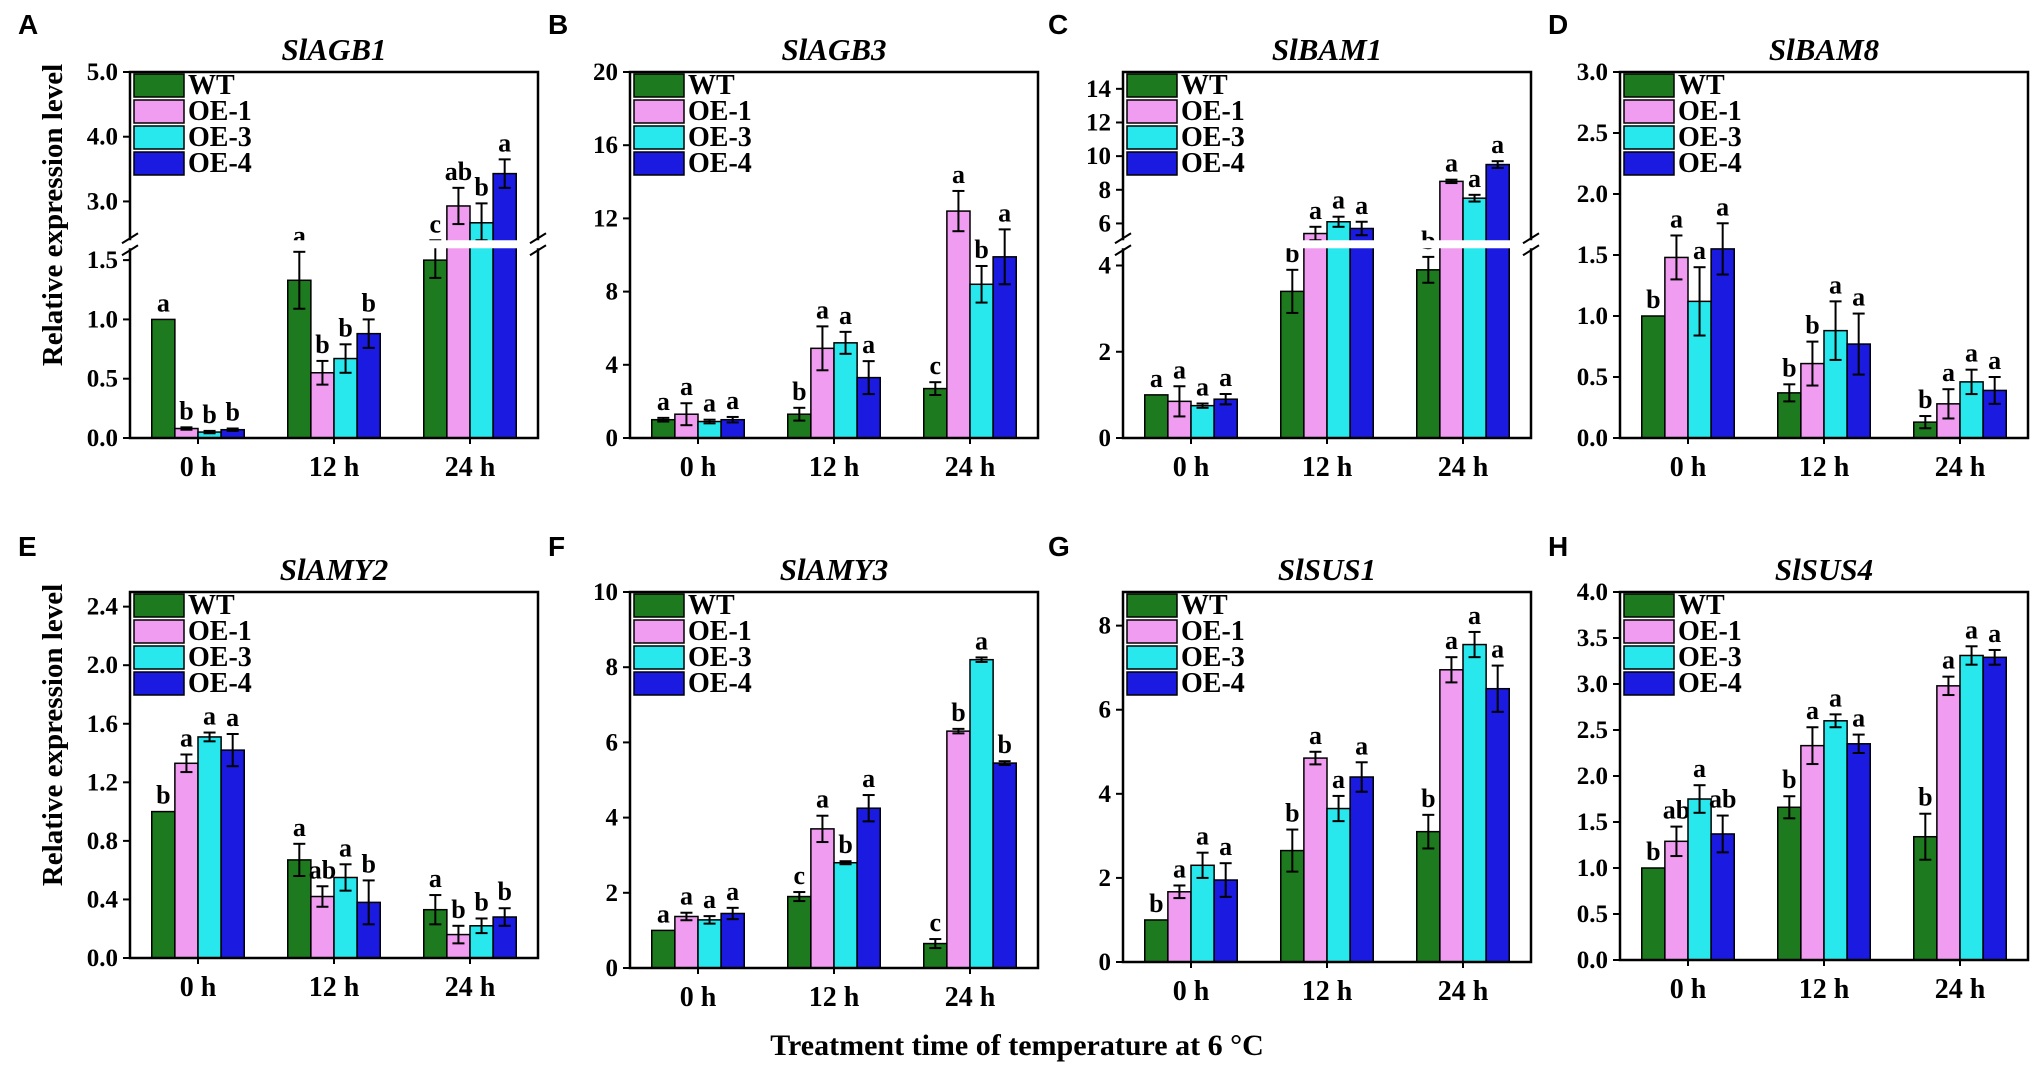 Image resolution: width=2033 pixels, height=1067 pixels. Describe the element at coordinates (1592, 776) in the screenshot. I see `y-tick-label: 2.0` at that location.